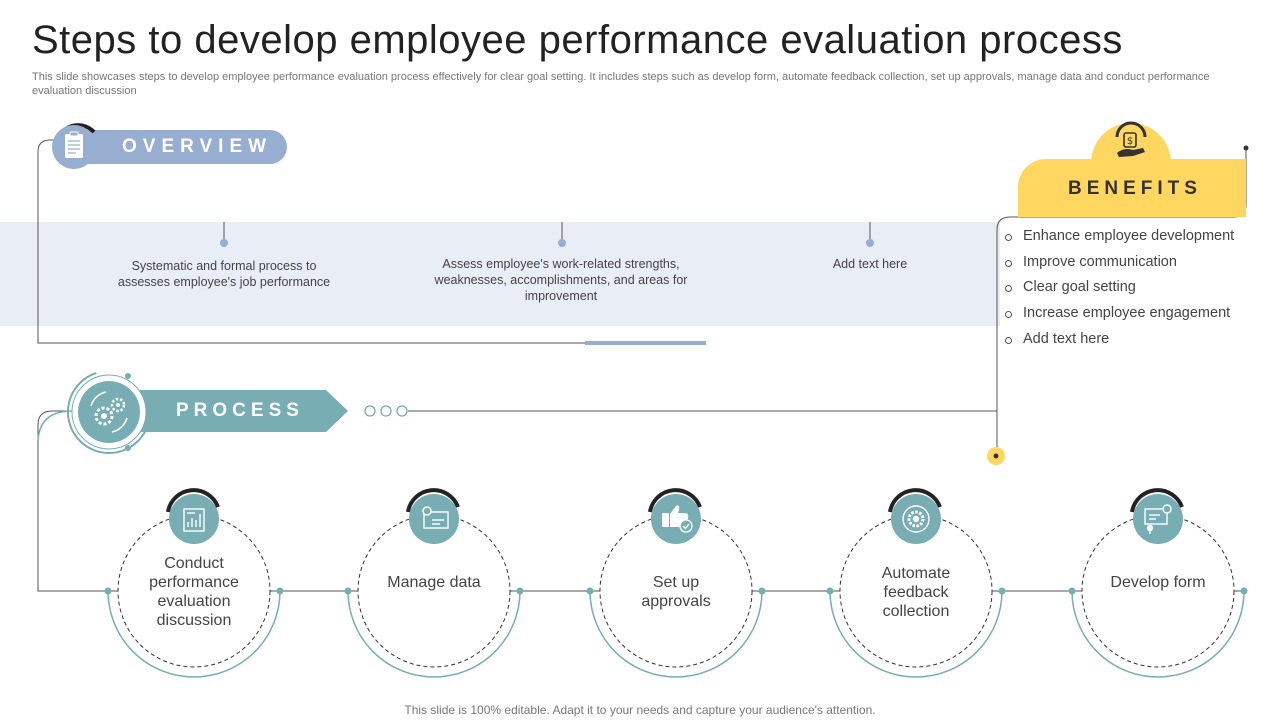  Describe the element at coordinates (1118, 265) in the screenshot. I see `benefit-item: Improve communication` at that location.